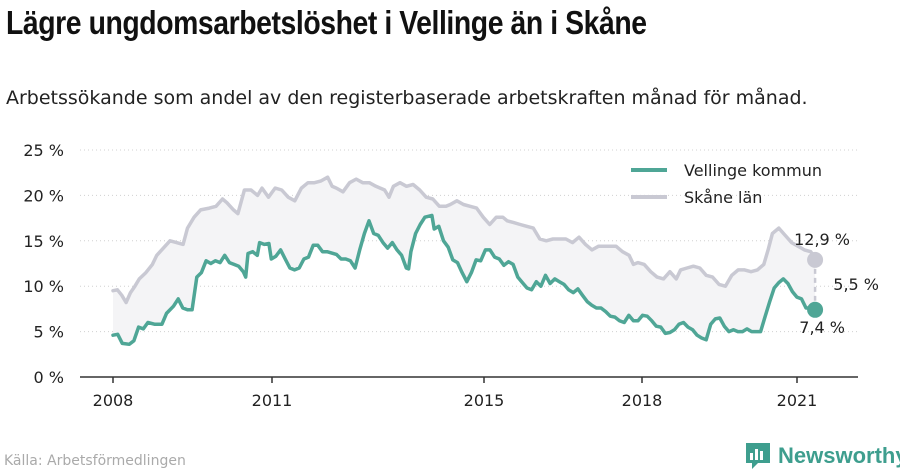  I want to click on vellinge-end-label: 7,4 %, so click(822, 327).